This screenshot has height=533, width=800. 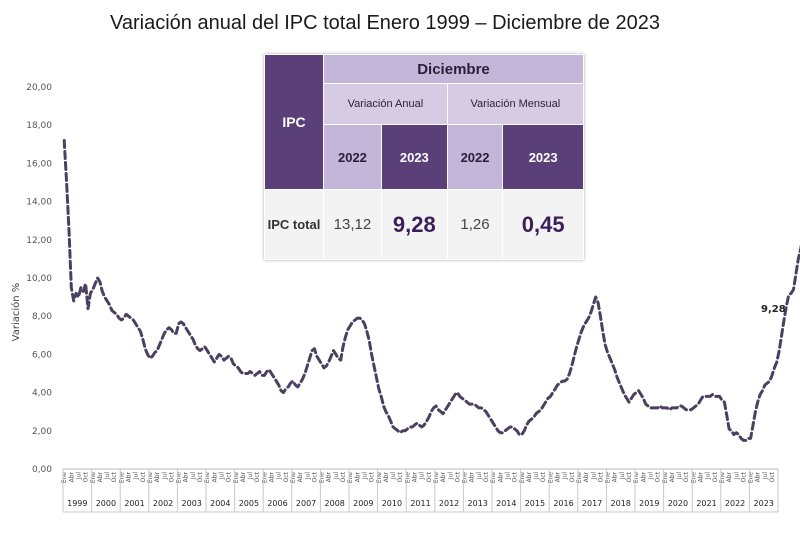 I want to click on x-year-label: 2002, so click(x=163, y=503).